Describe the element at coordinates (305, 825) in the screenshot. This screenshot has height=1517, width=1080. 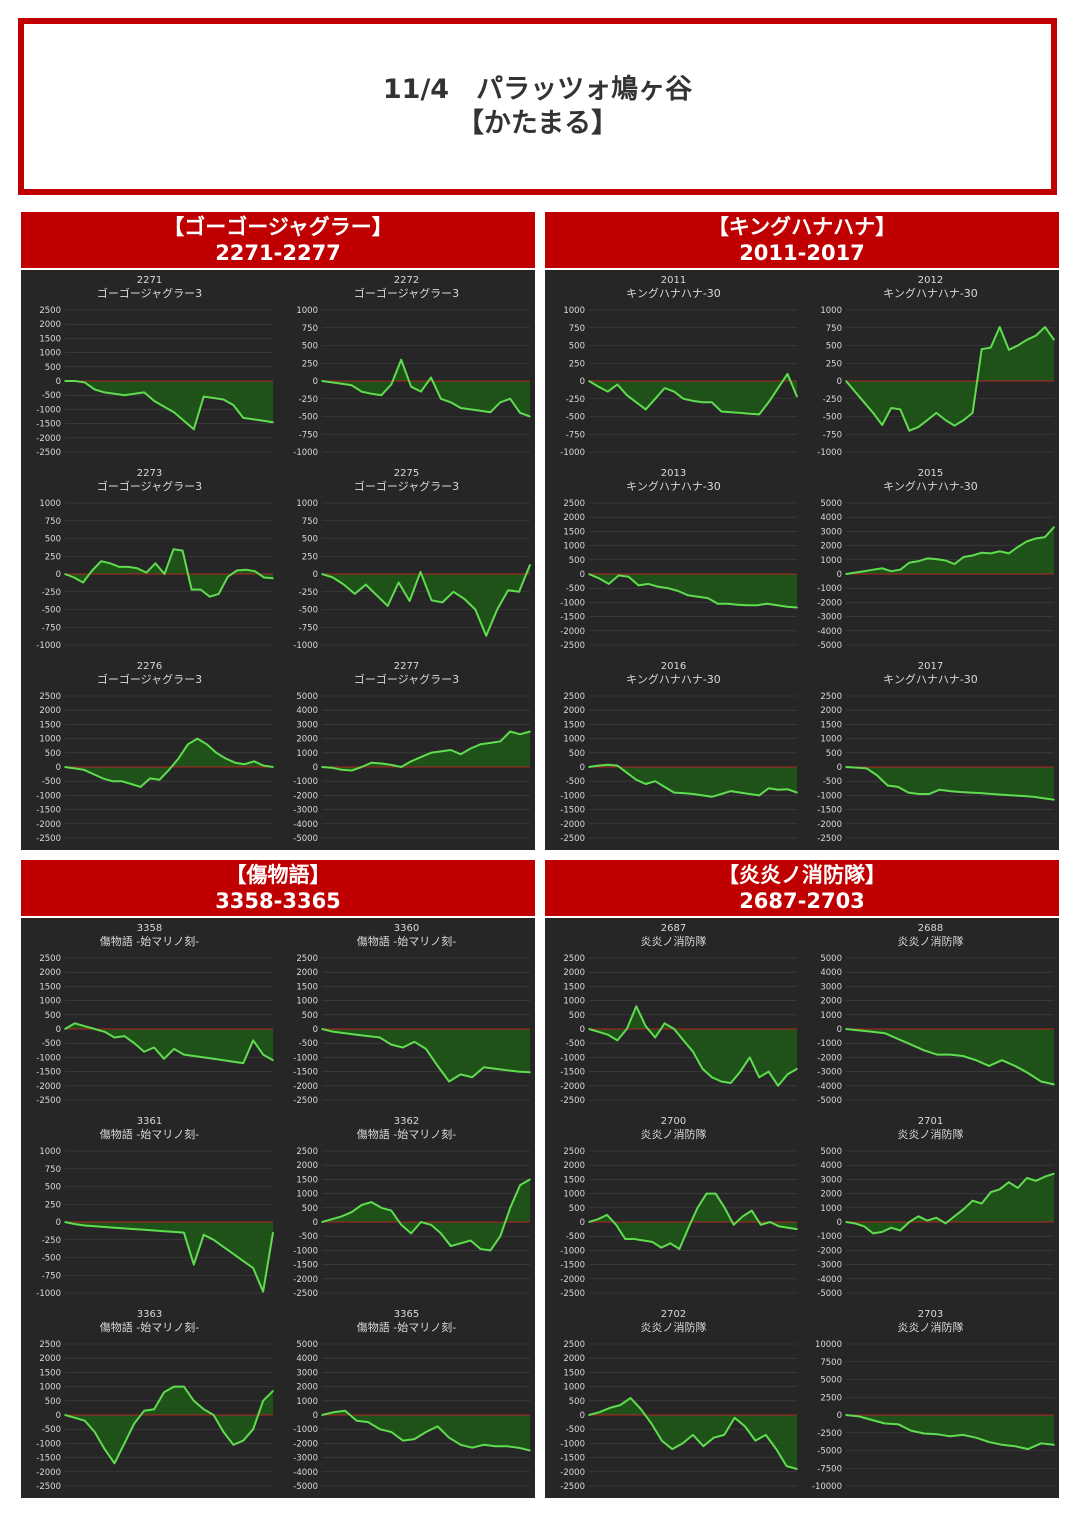
I see `y-tick-label: -4000` at that location.